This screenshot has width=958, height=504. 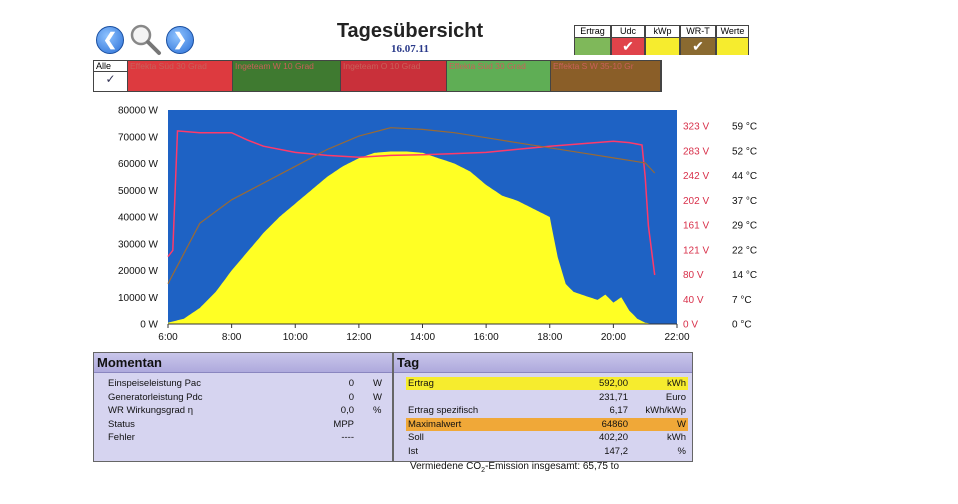 What do you see at coordinates (744, 250) in the screenshot?
I see `temp-tick-label: 22 °C` at bounding box center [744, 250].